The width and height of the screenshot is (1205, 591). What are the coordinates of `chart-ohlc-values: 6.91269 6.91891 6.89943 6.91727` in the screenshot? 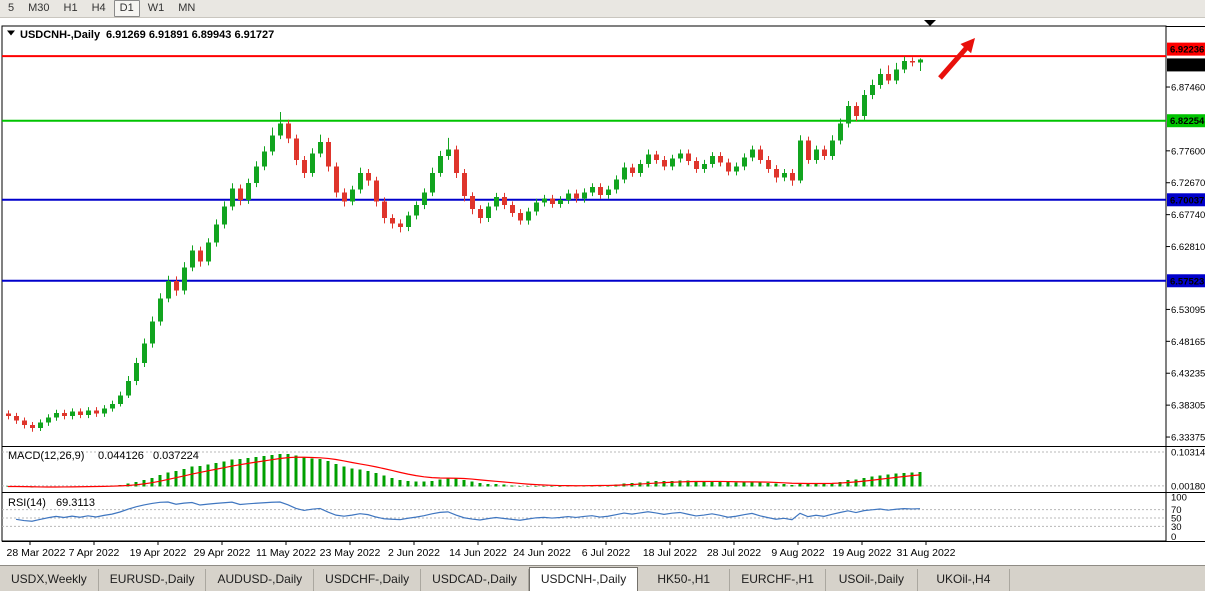 It's located at (190, 35).